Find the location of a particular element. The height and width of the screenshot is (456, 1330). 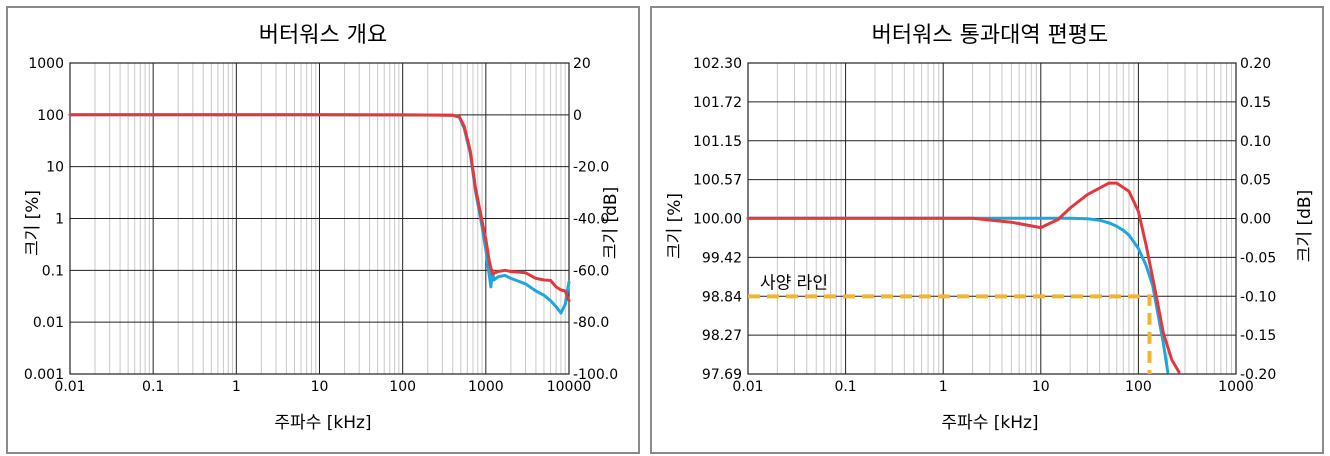

y-tick-label: 100.57 is located at coordinates (717, 181).